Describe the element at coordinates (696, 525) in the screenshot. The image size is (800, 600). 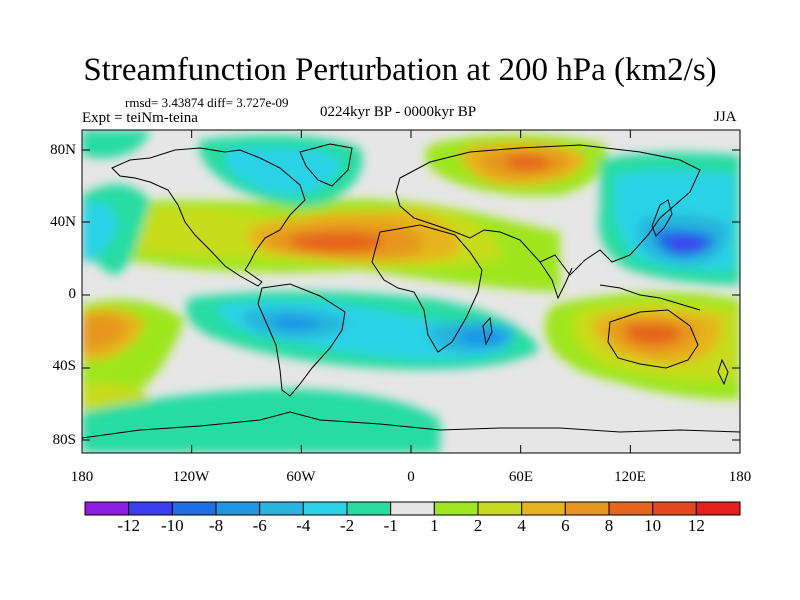
I see `colorbar-label: 12` at that location.